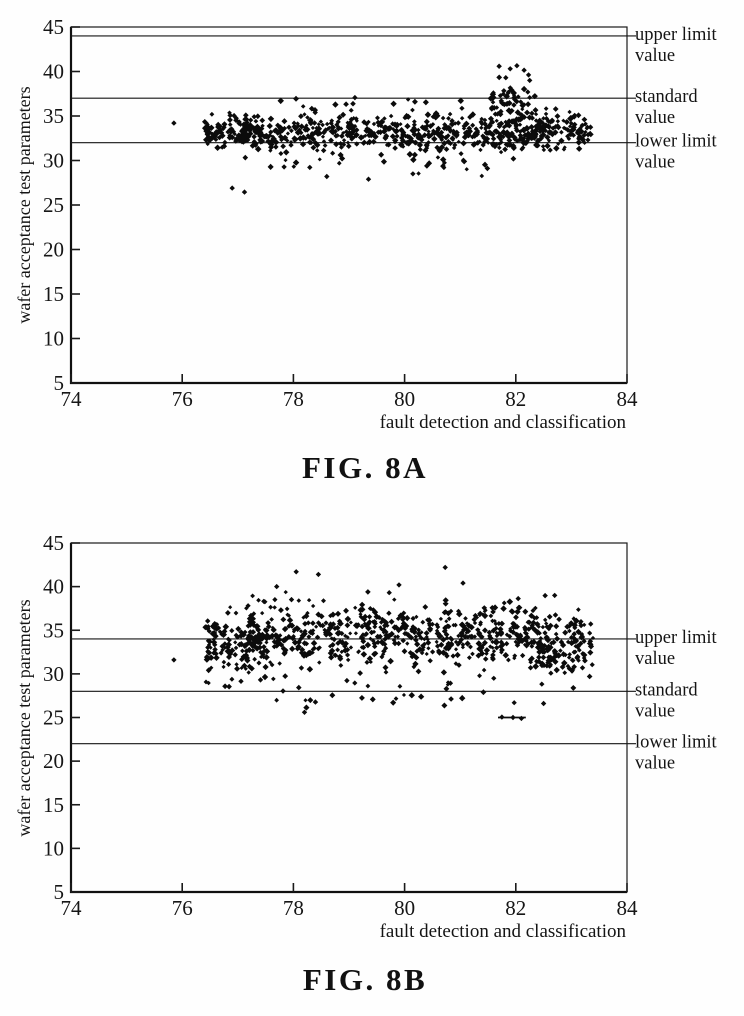 Image resolution: width=744 pixels, height=1016 pixels. Describe the element at coordinates (365, 979) in the screenshot. I see `figure-title: FIG. 8B` at that location.